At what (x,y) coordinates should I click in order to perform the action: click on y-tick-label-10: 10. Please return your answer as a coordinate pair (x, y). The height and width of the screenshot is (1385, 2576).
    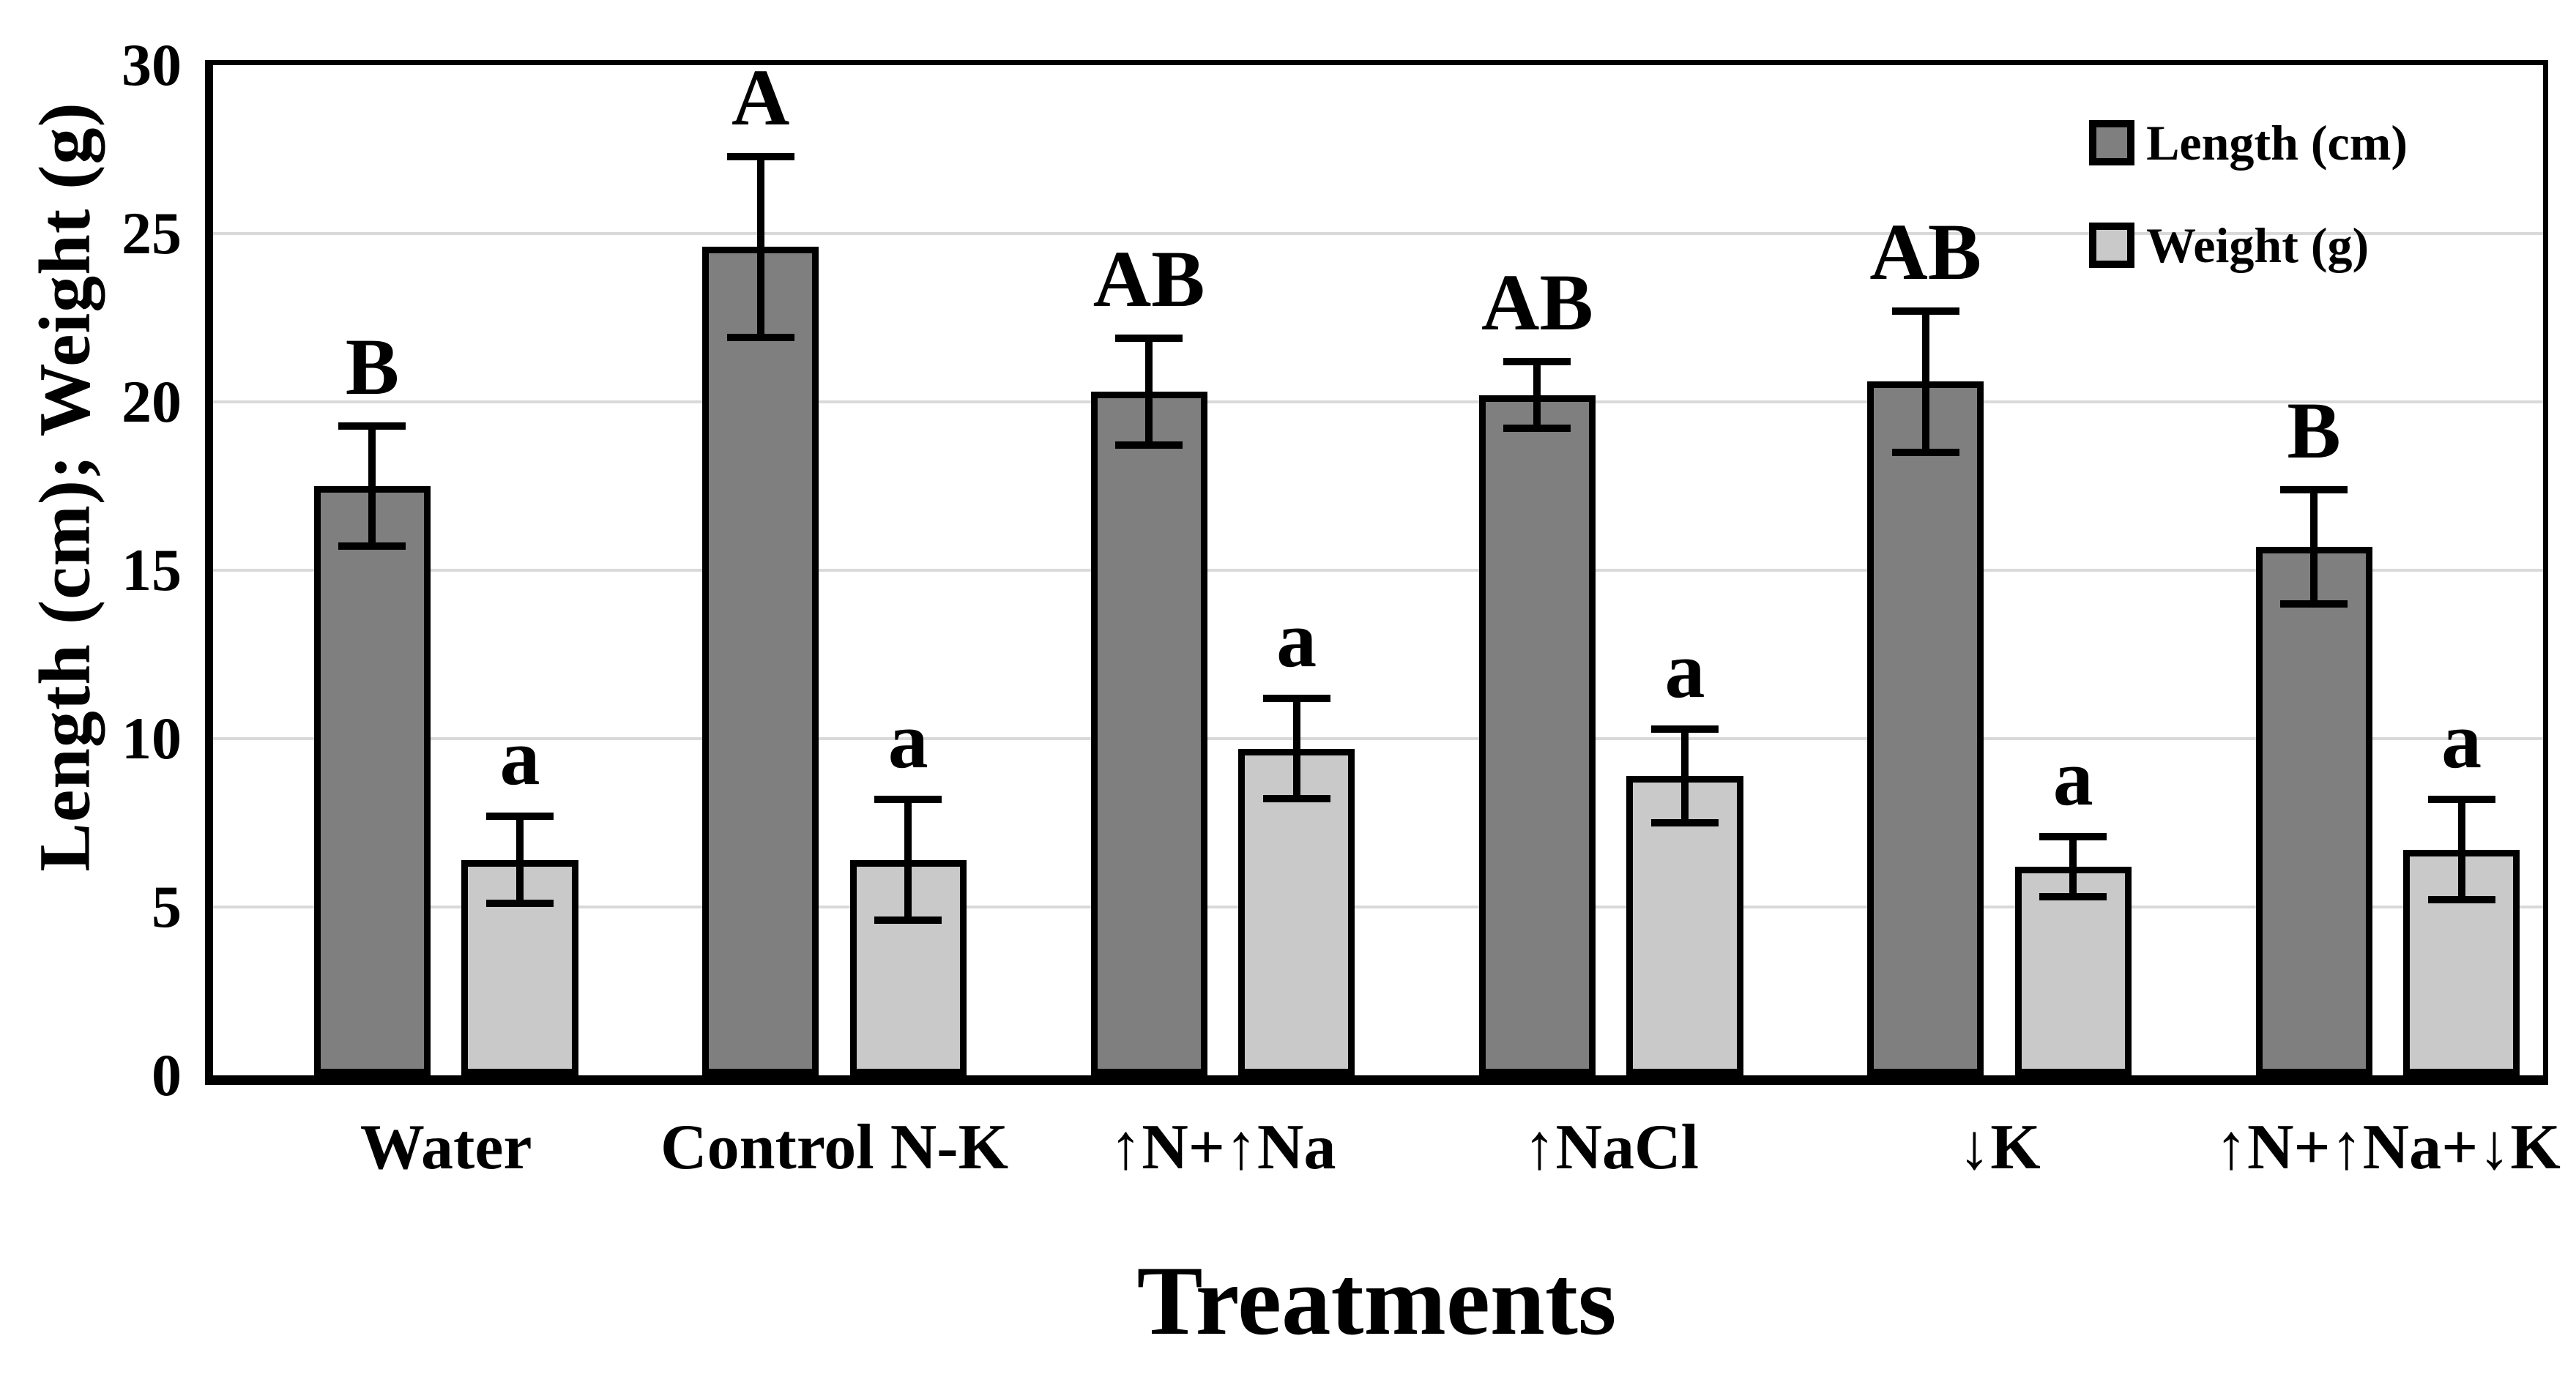
    Looking at the image, I should click on (152, 739).